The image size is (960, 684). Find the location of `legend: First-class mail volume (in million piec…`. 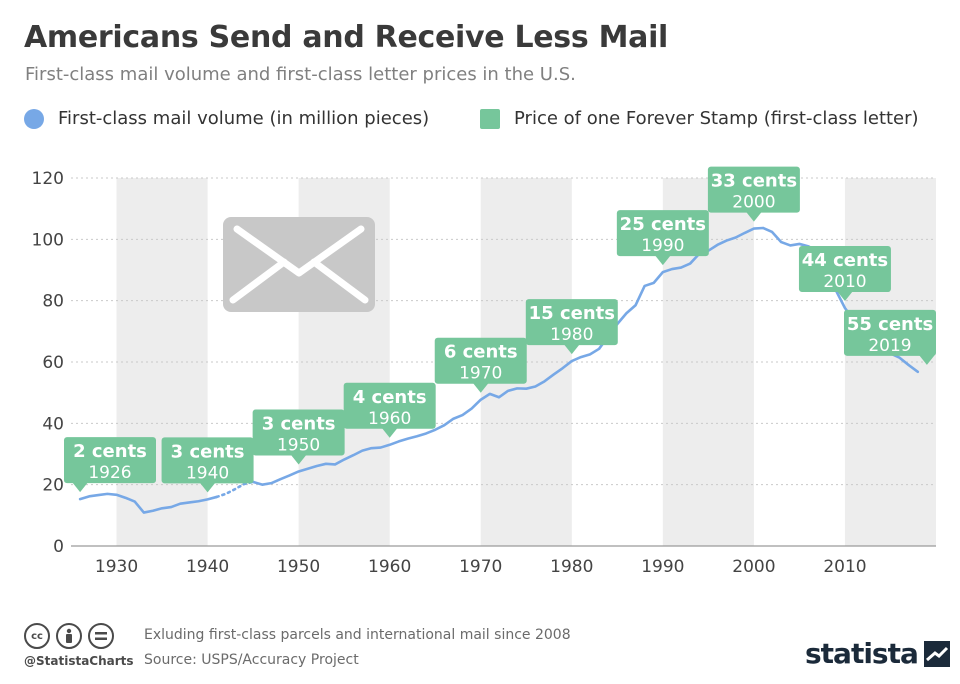

legend: First-class mail volume (in million piec… is located at coordinates (484, 124).